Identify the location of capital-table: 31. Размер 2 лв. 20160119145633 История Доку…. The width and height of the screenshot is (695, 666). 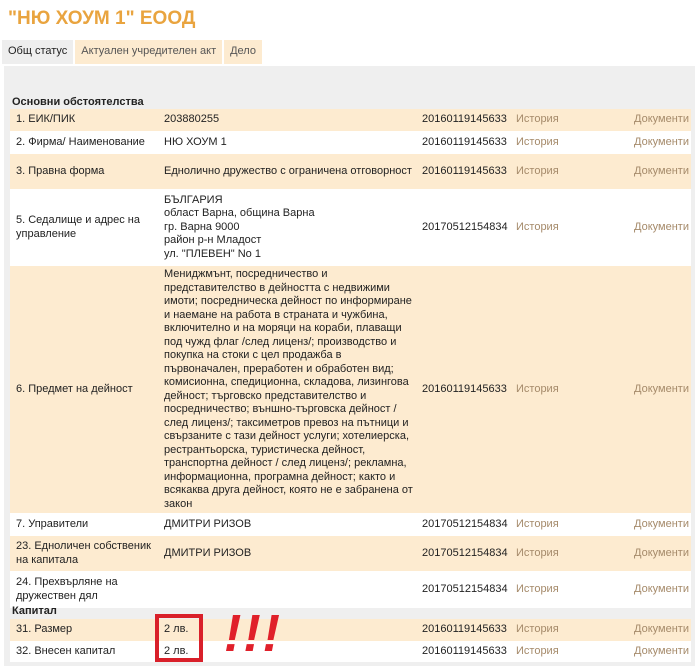
(350, 640).